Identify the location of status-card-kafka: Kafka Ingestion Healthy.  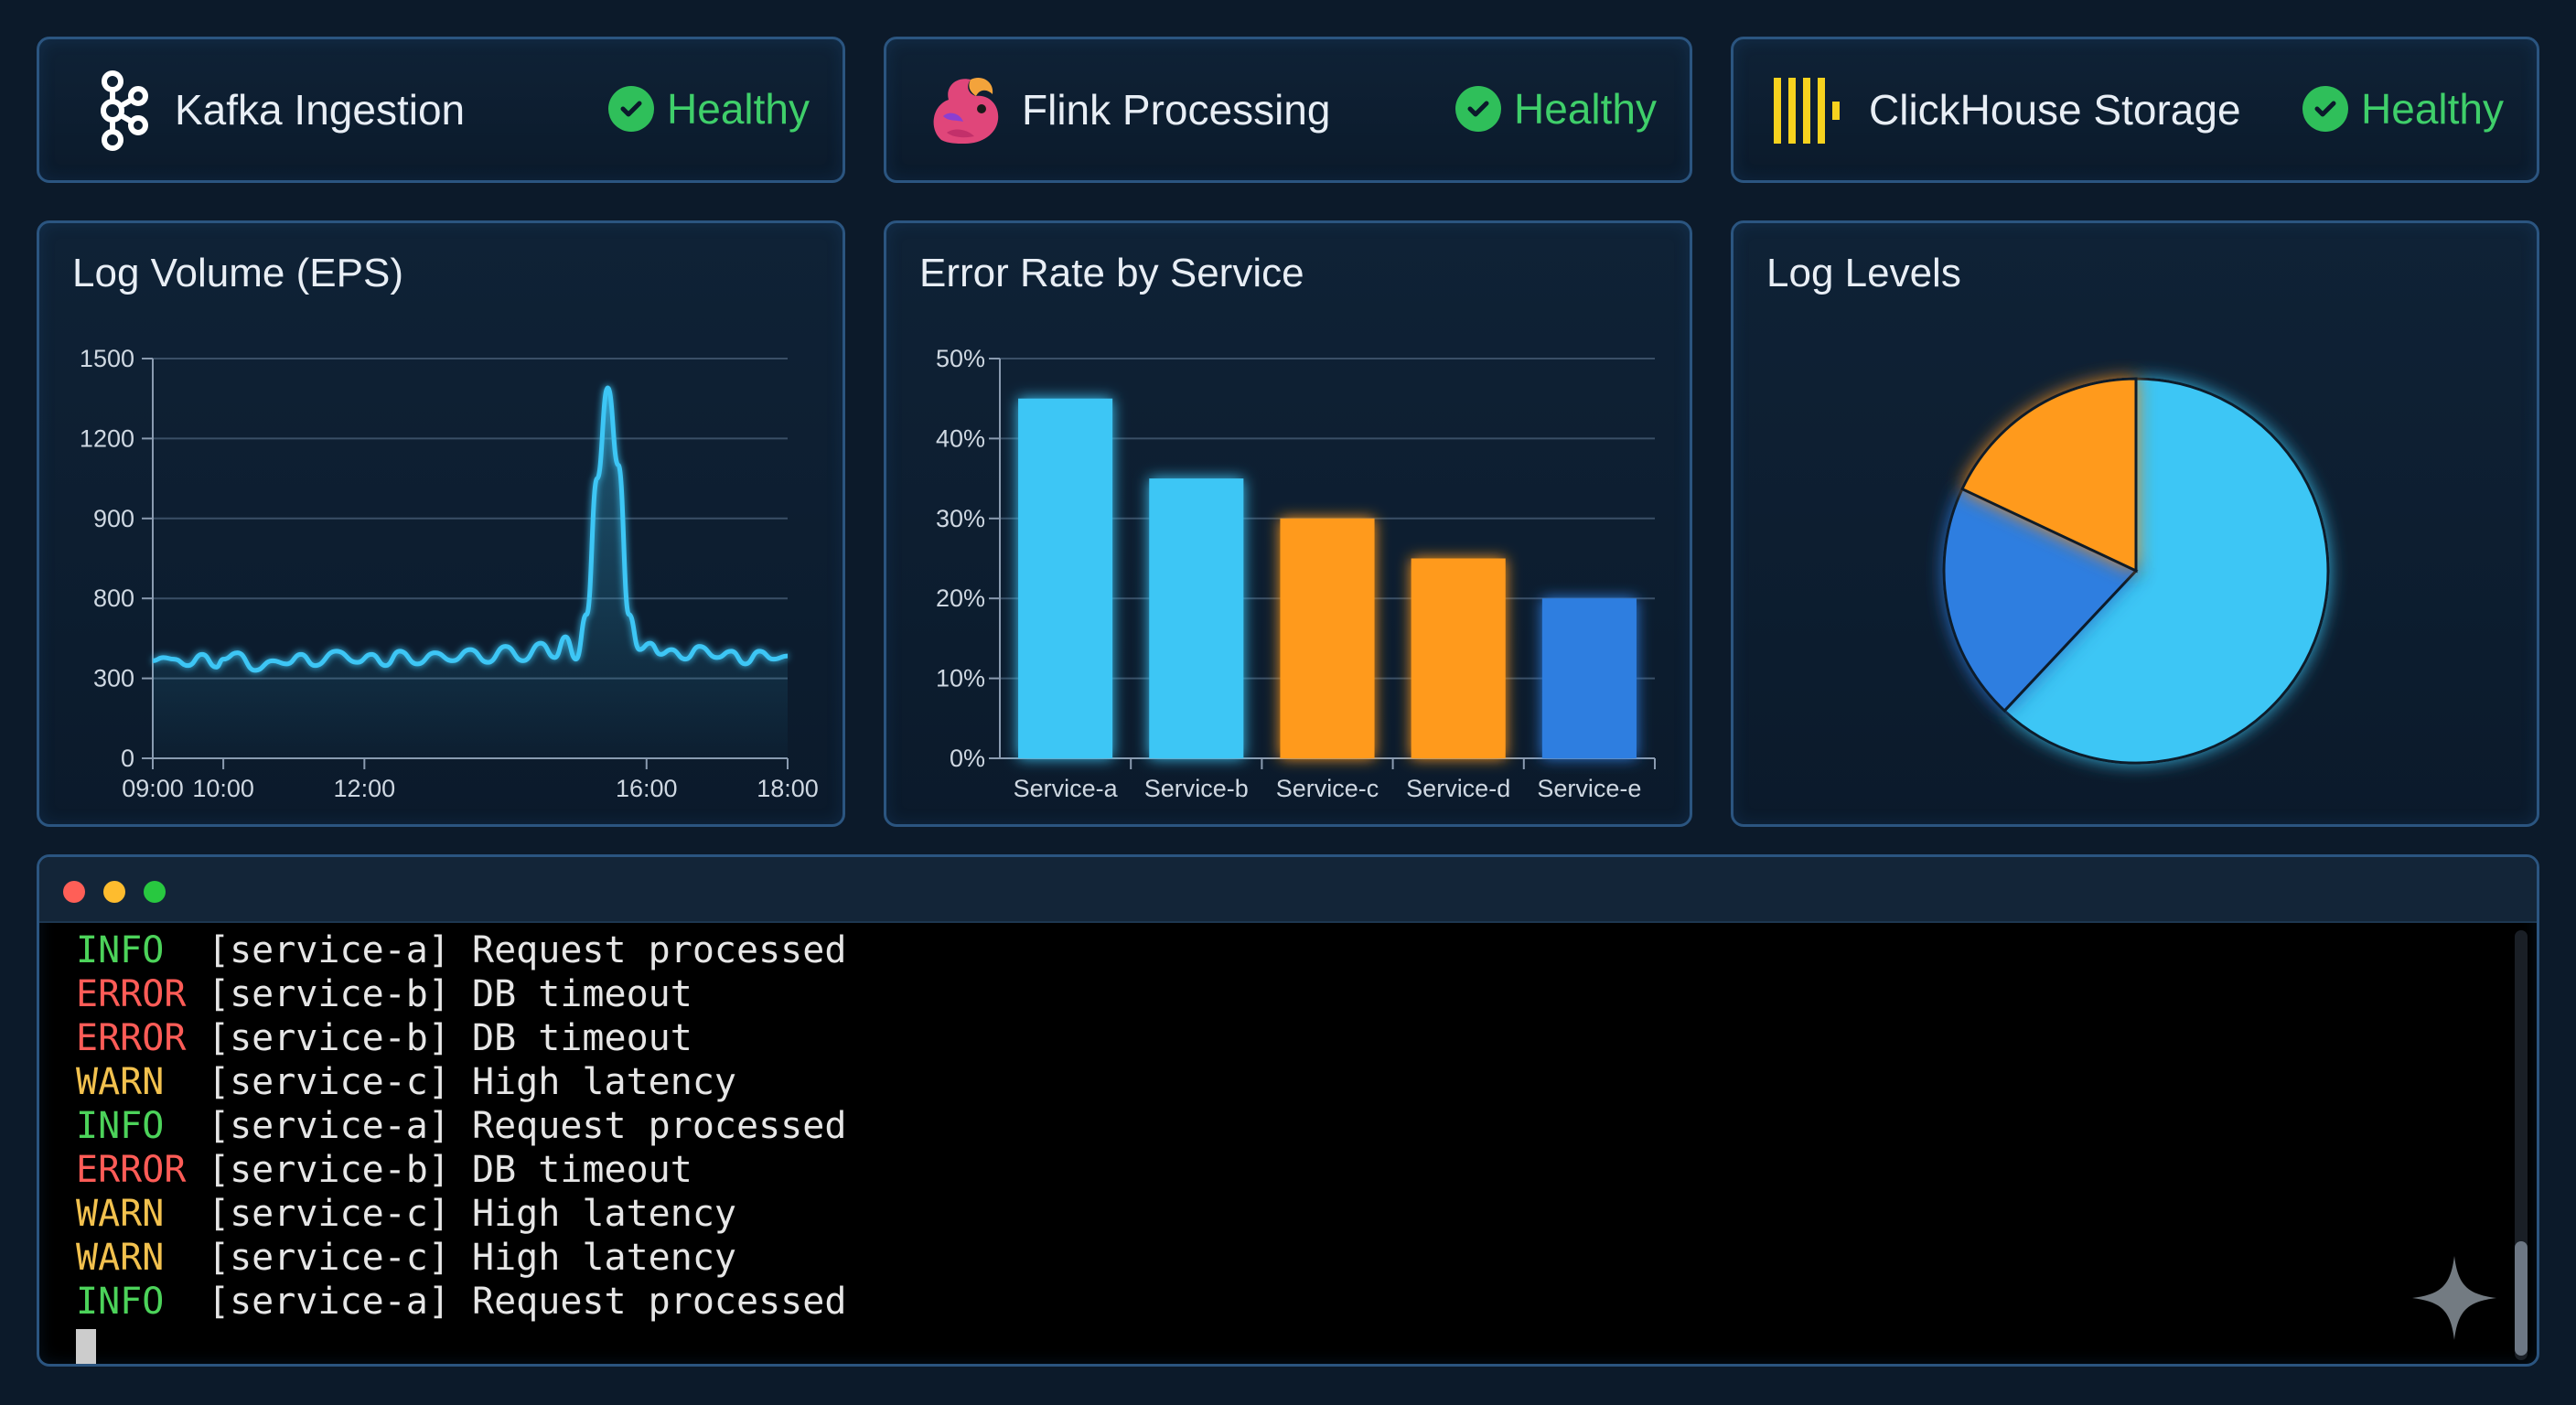
(441, 110).